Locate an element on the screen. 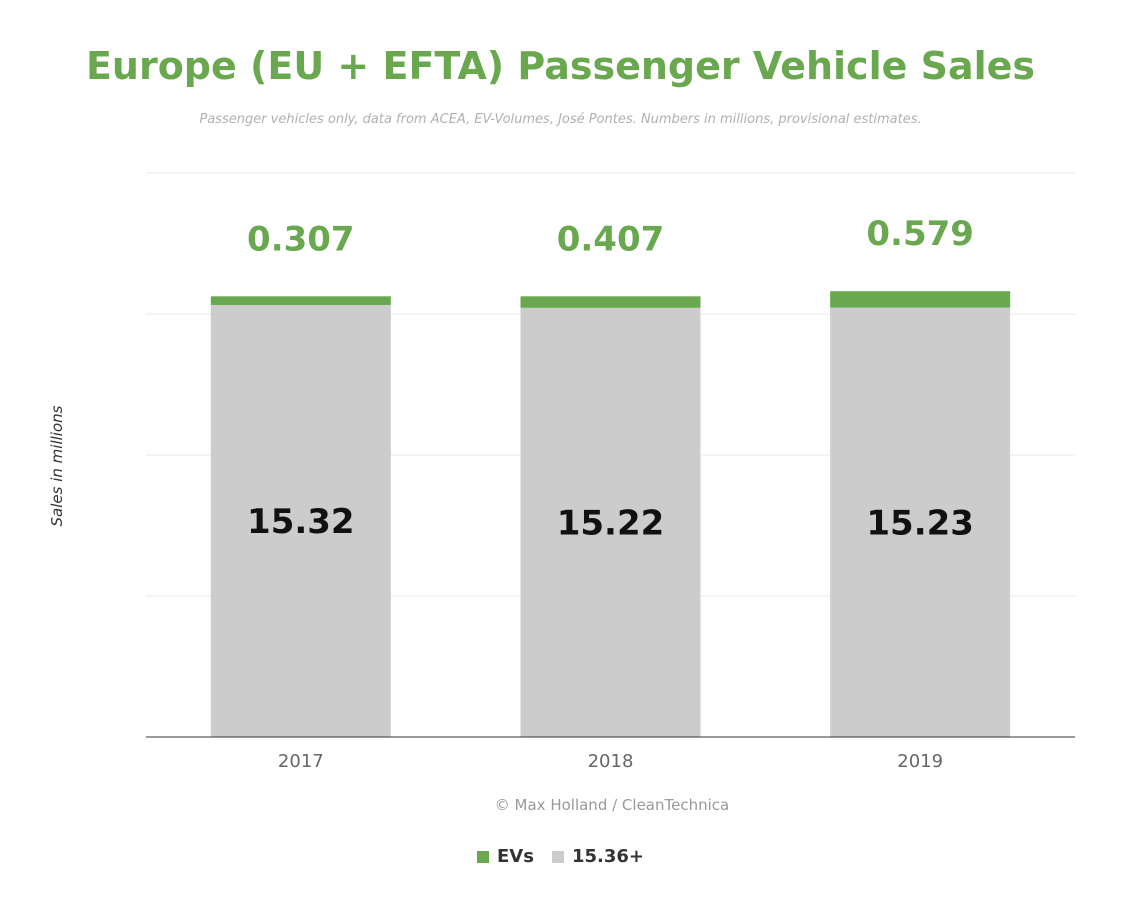 Image resolution: width=1121 pixels, height=915 pixels. bar-ice-2018 is located at coordinates (610, 522).